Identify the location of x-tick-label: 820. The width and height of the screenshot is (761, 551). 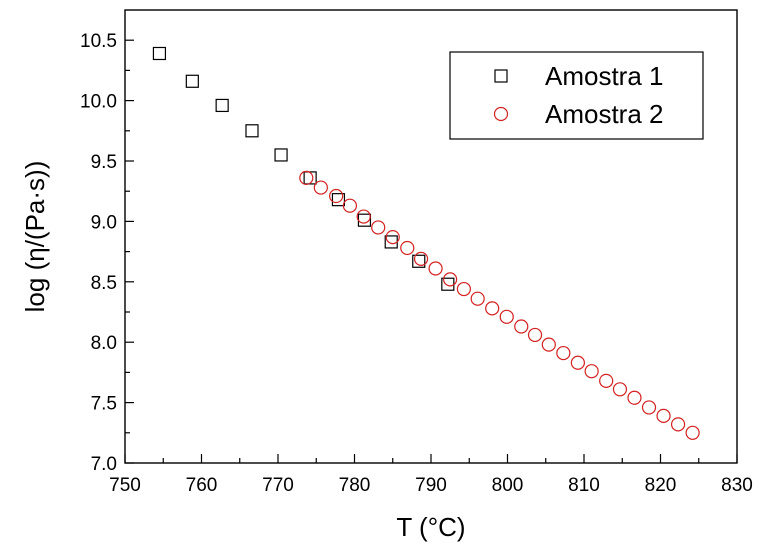
(661, 485).